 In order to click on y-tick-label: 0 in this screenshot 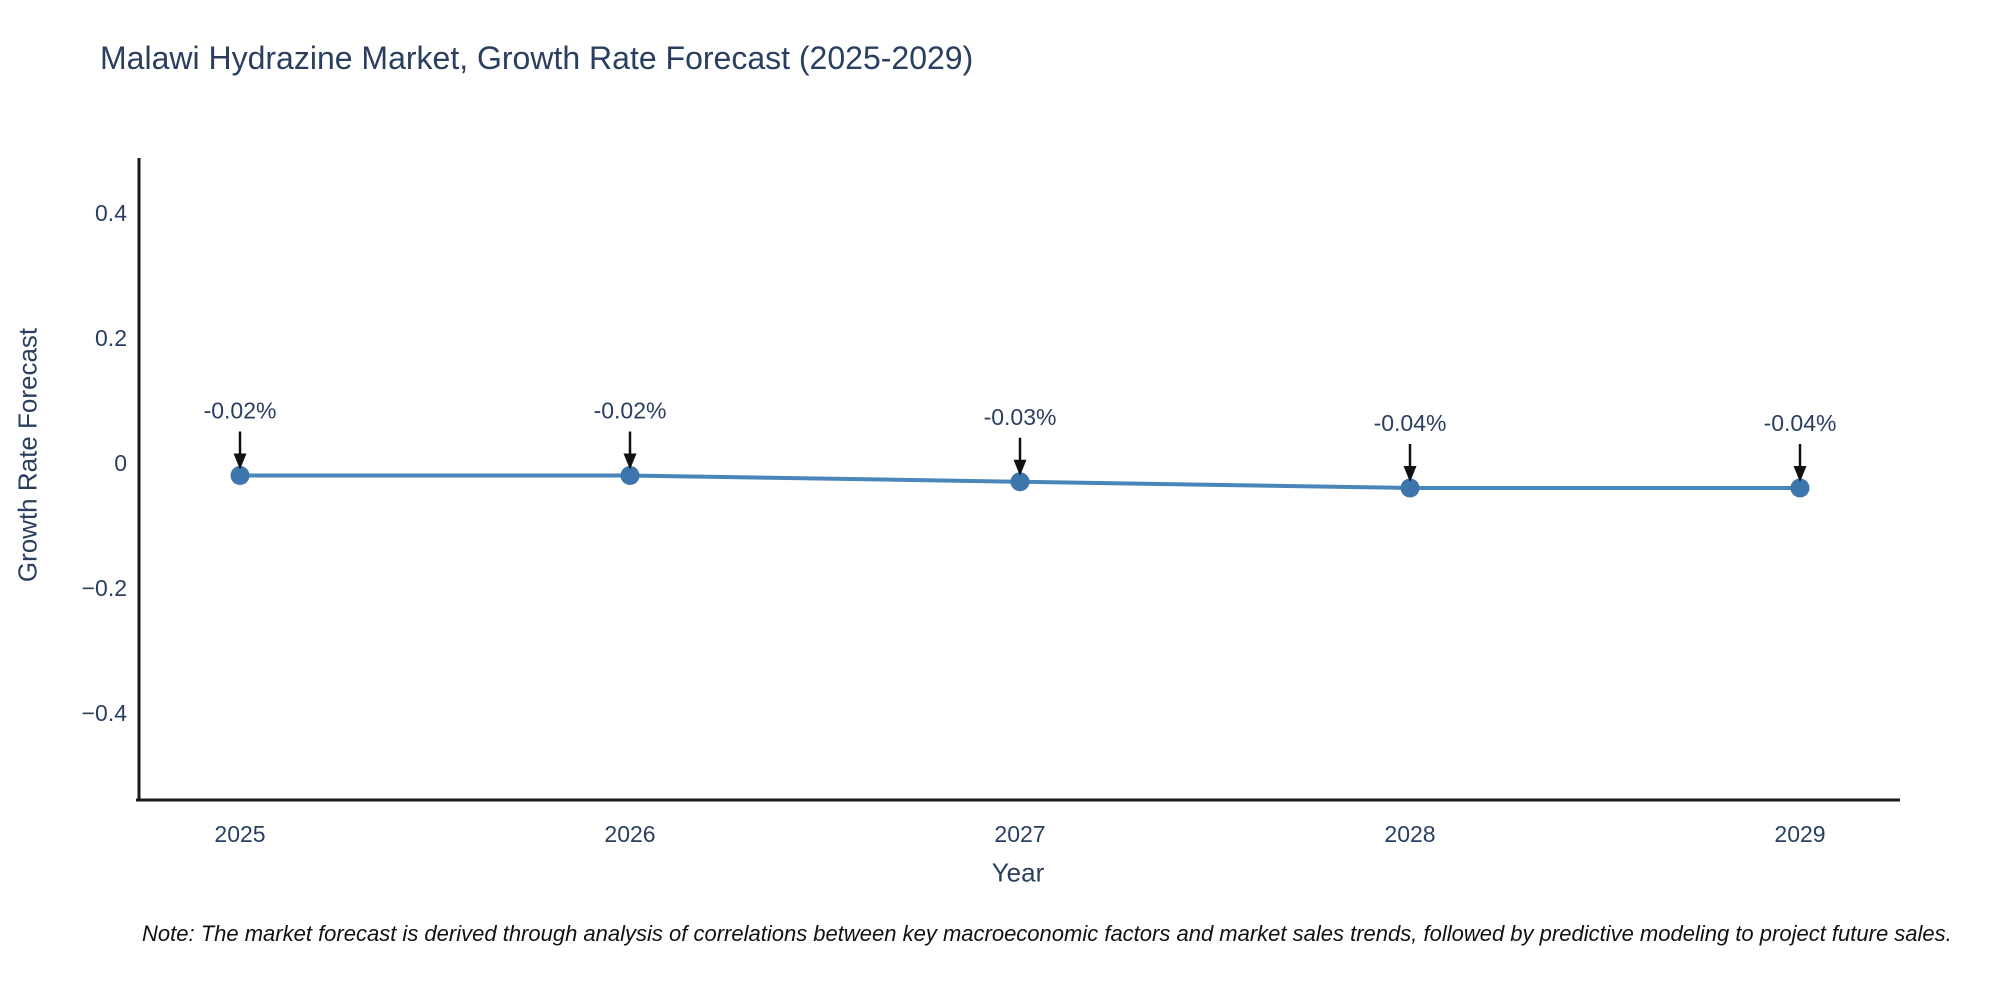, I will do `click(120, 463)`.